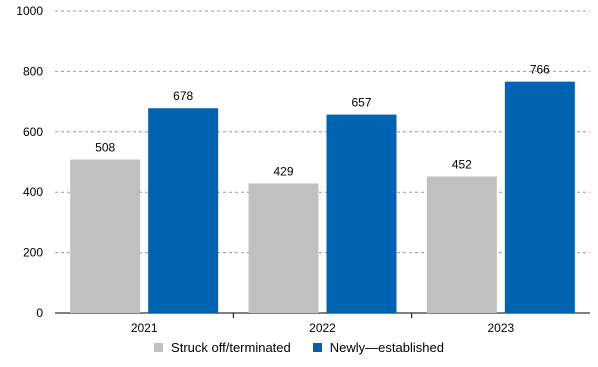 The image size is (598, 367). I want to click on legend-label-newly-established: Newly—established, so click(386, 347).